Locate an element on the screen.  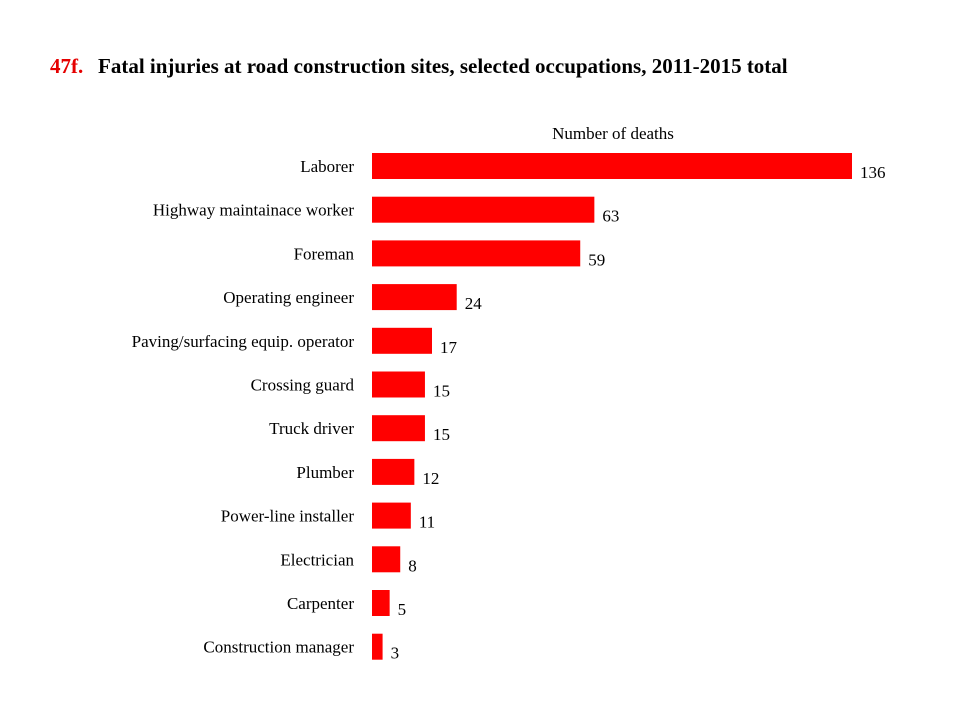
category-label-electrician: Electrician is located at coordinates (317, 559).